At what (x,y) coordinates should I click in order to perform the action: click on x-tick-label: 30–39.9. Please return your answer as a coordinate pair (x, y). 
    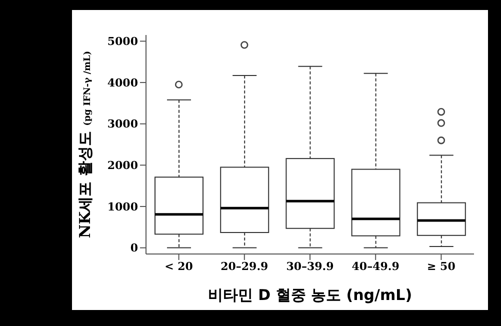
    Looking at the image, I should click on (310, 266).